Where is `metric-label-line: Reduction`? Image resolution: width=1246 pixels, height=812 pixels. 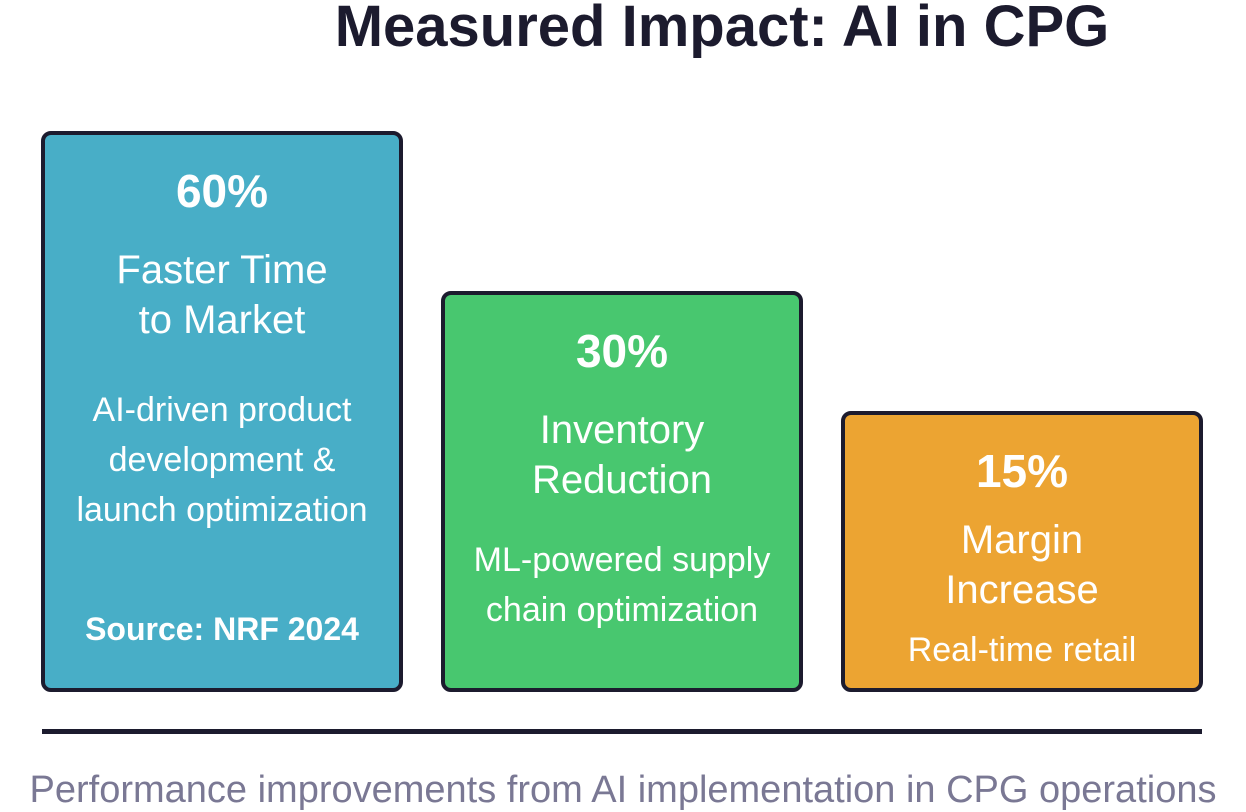 metric-label-line: Reduction is located at coordinates (622, 480).